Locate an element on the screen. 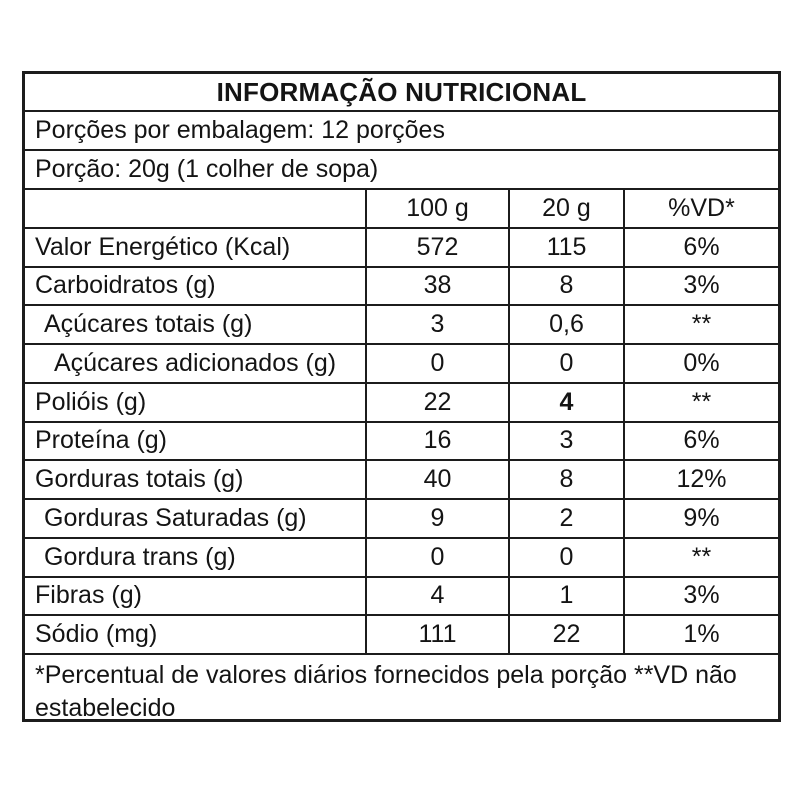 The height and width of the screenshot is (800, 800). value-100g: 22 is located at coordinates (436, 403).